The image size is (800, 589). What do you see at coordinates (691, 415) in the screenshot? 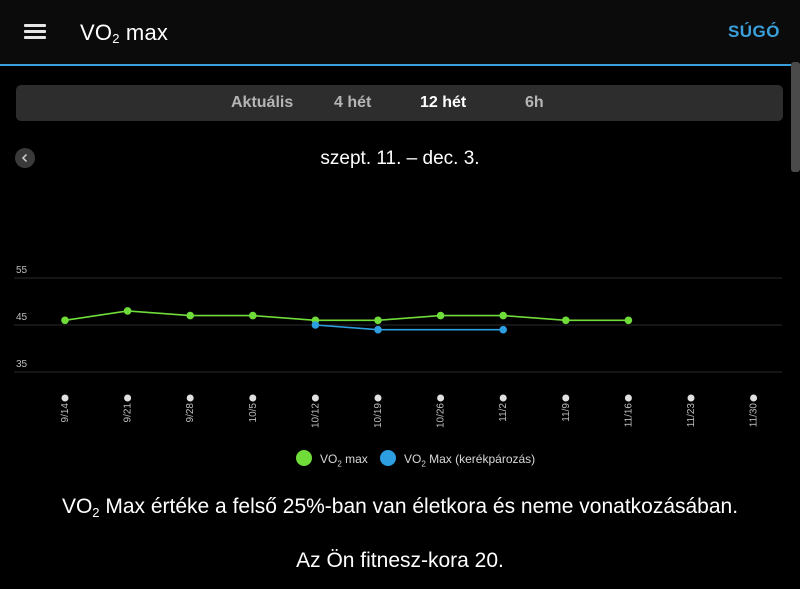
I see `x-tick-label: 11/23` at bounding box center [691, 415].